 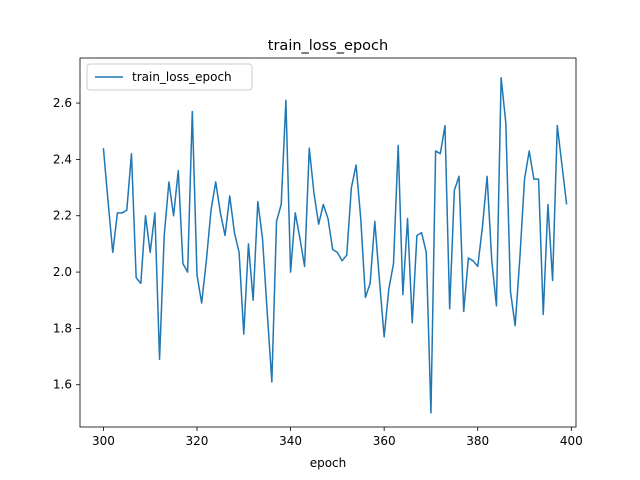 I want to click on x-tick-label: 340, so click(x=290, y=441).